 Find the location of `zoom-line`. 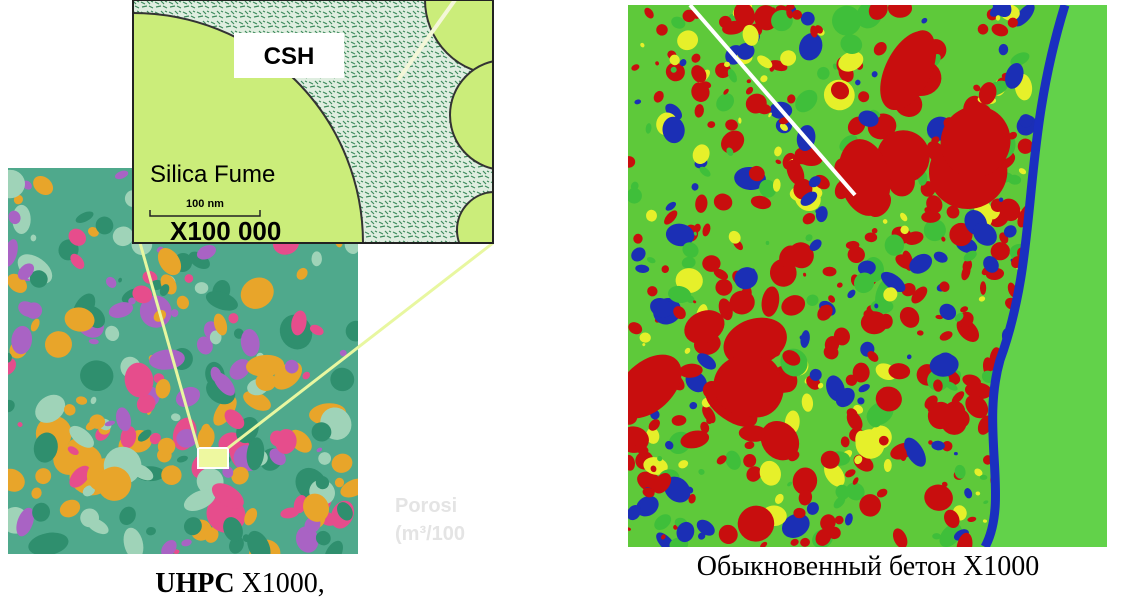

zoom-line is located at coordinates (169, 345).